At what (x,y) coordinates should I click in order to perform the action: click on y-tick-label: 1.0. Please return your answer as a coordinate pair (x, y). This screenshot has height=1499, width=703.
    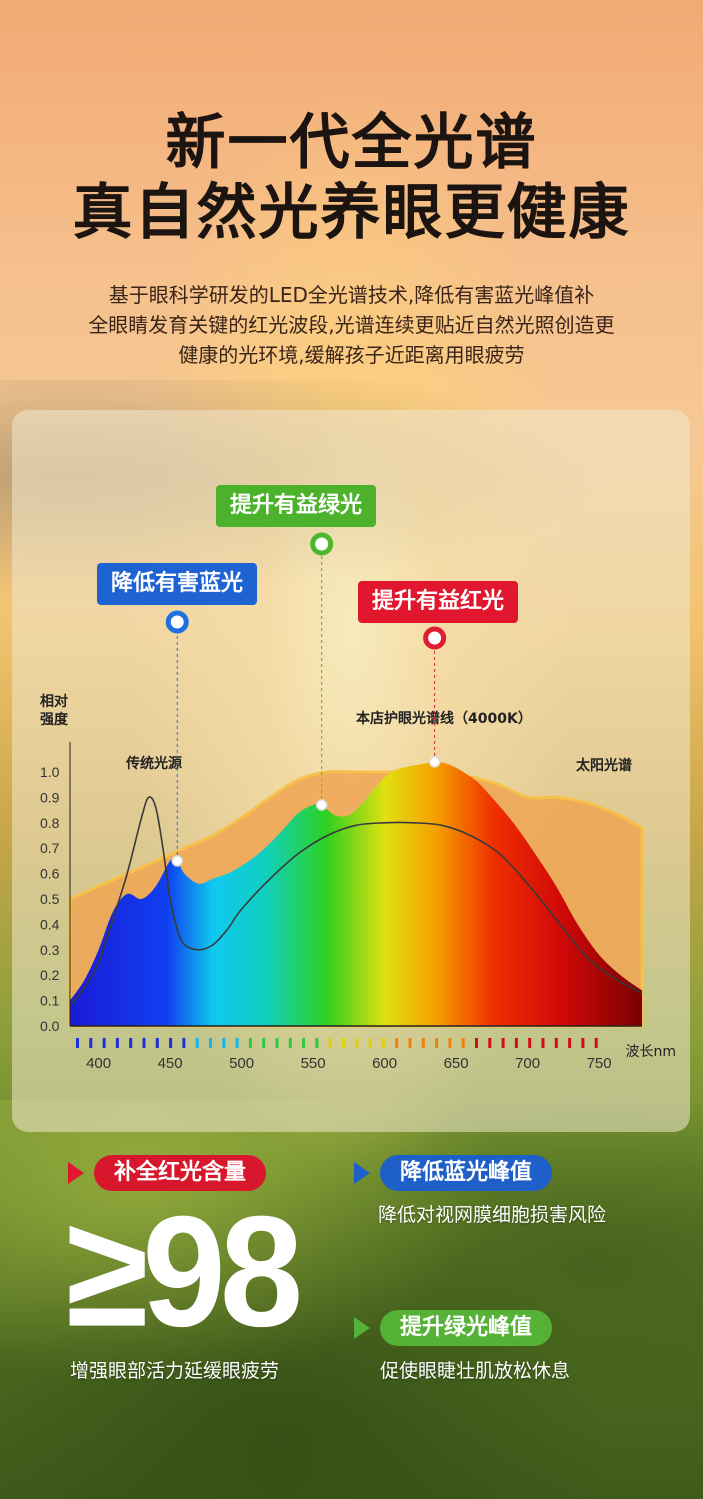
    Looking at the image, I should click on (50, 772).